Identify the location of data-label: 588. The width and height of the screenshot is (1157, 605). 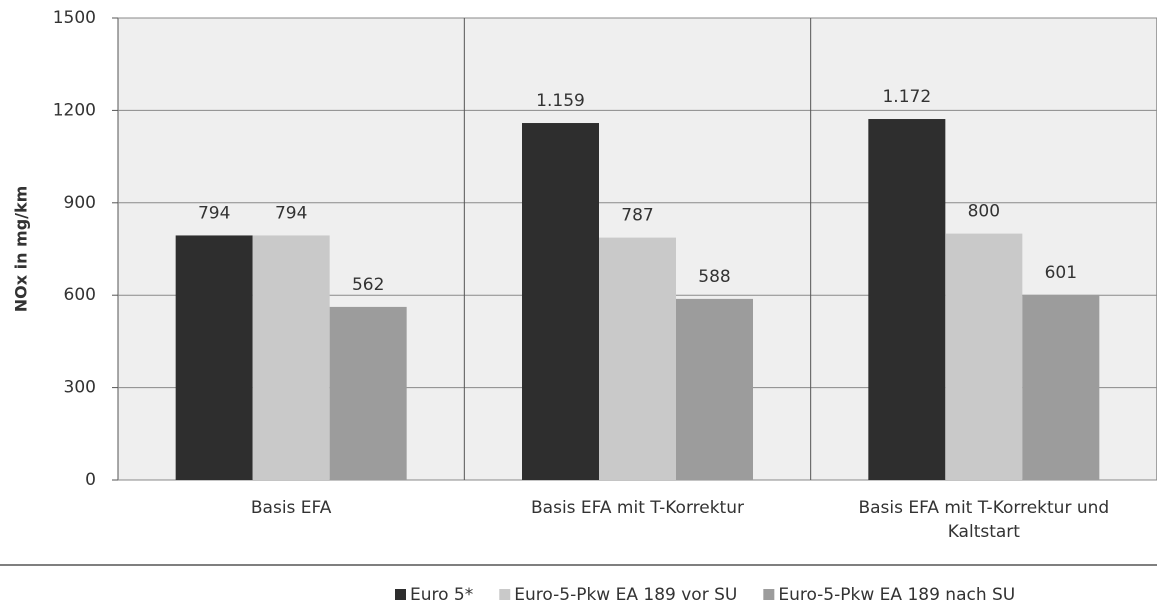
(714, 277).